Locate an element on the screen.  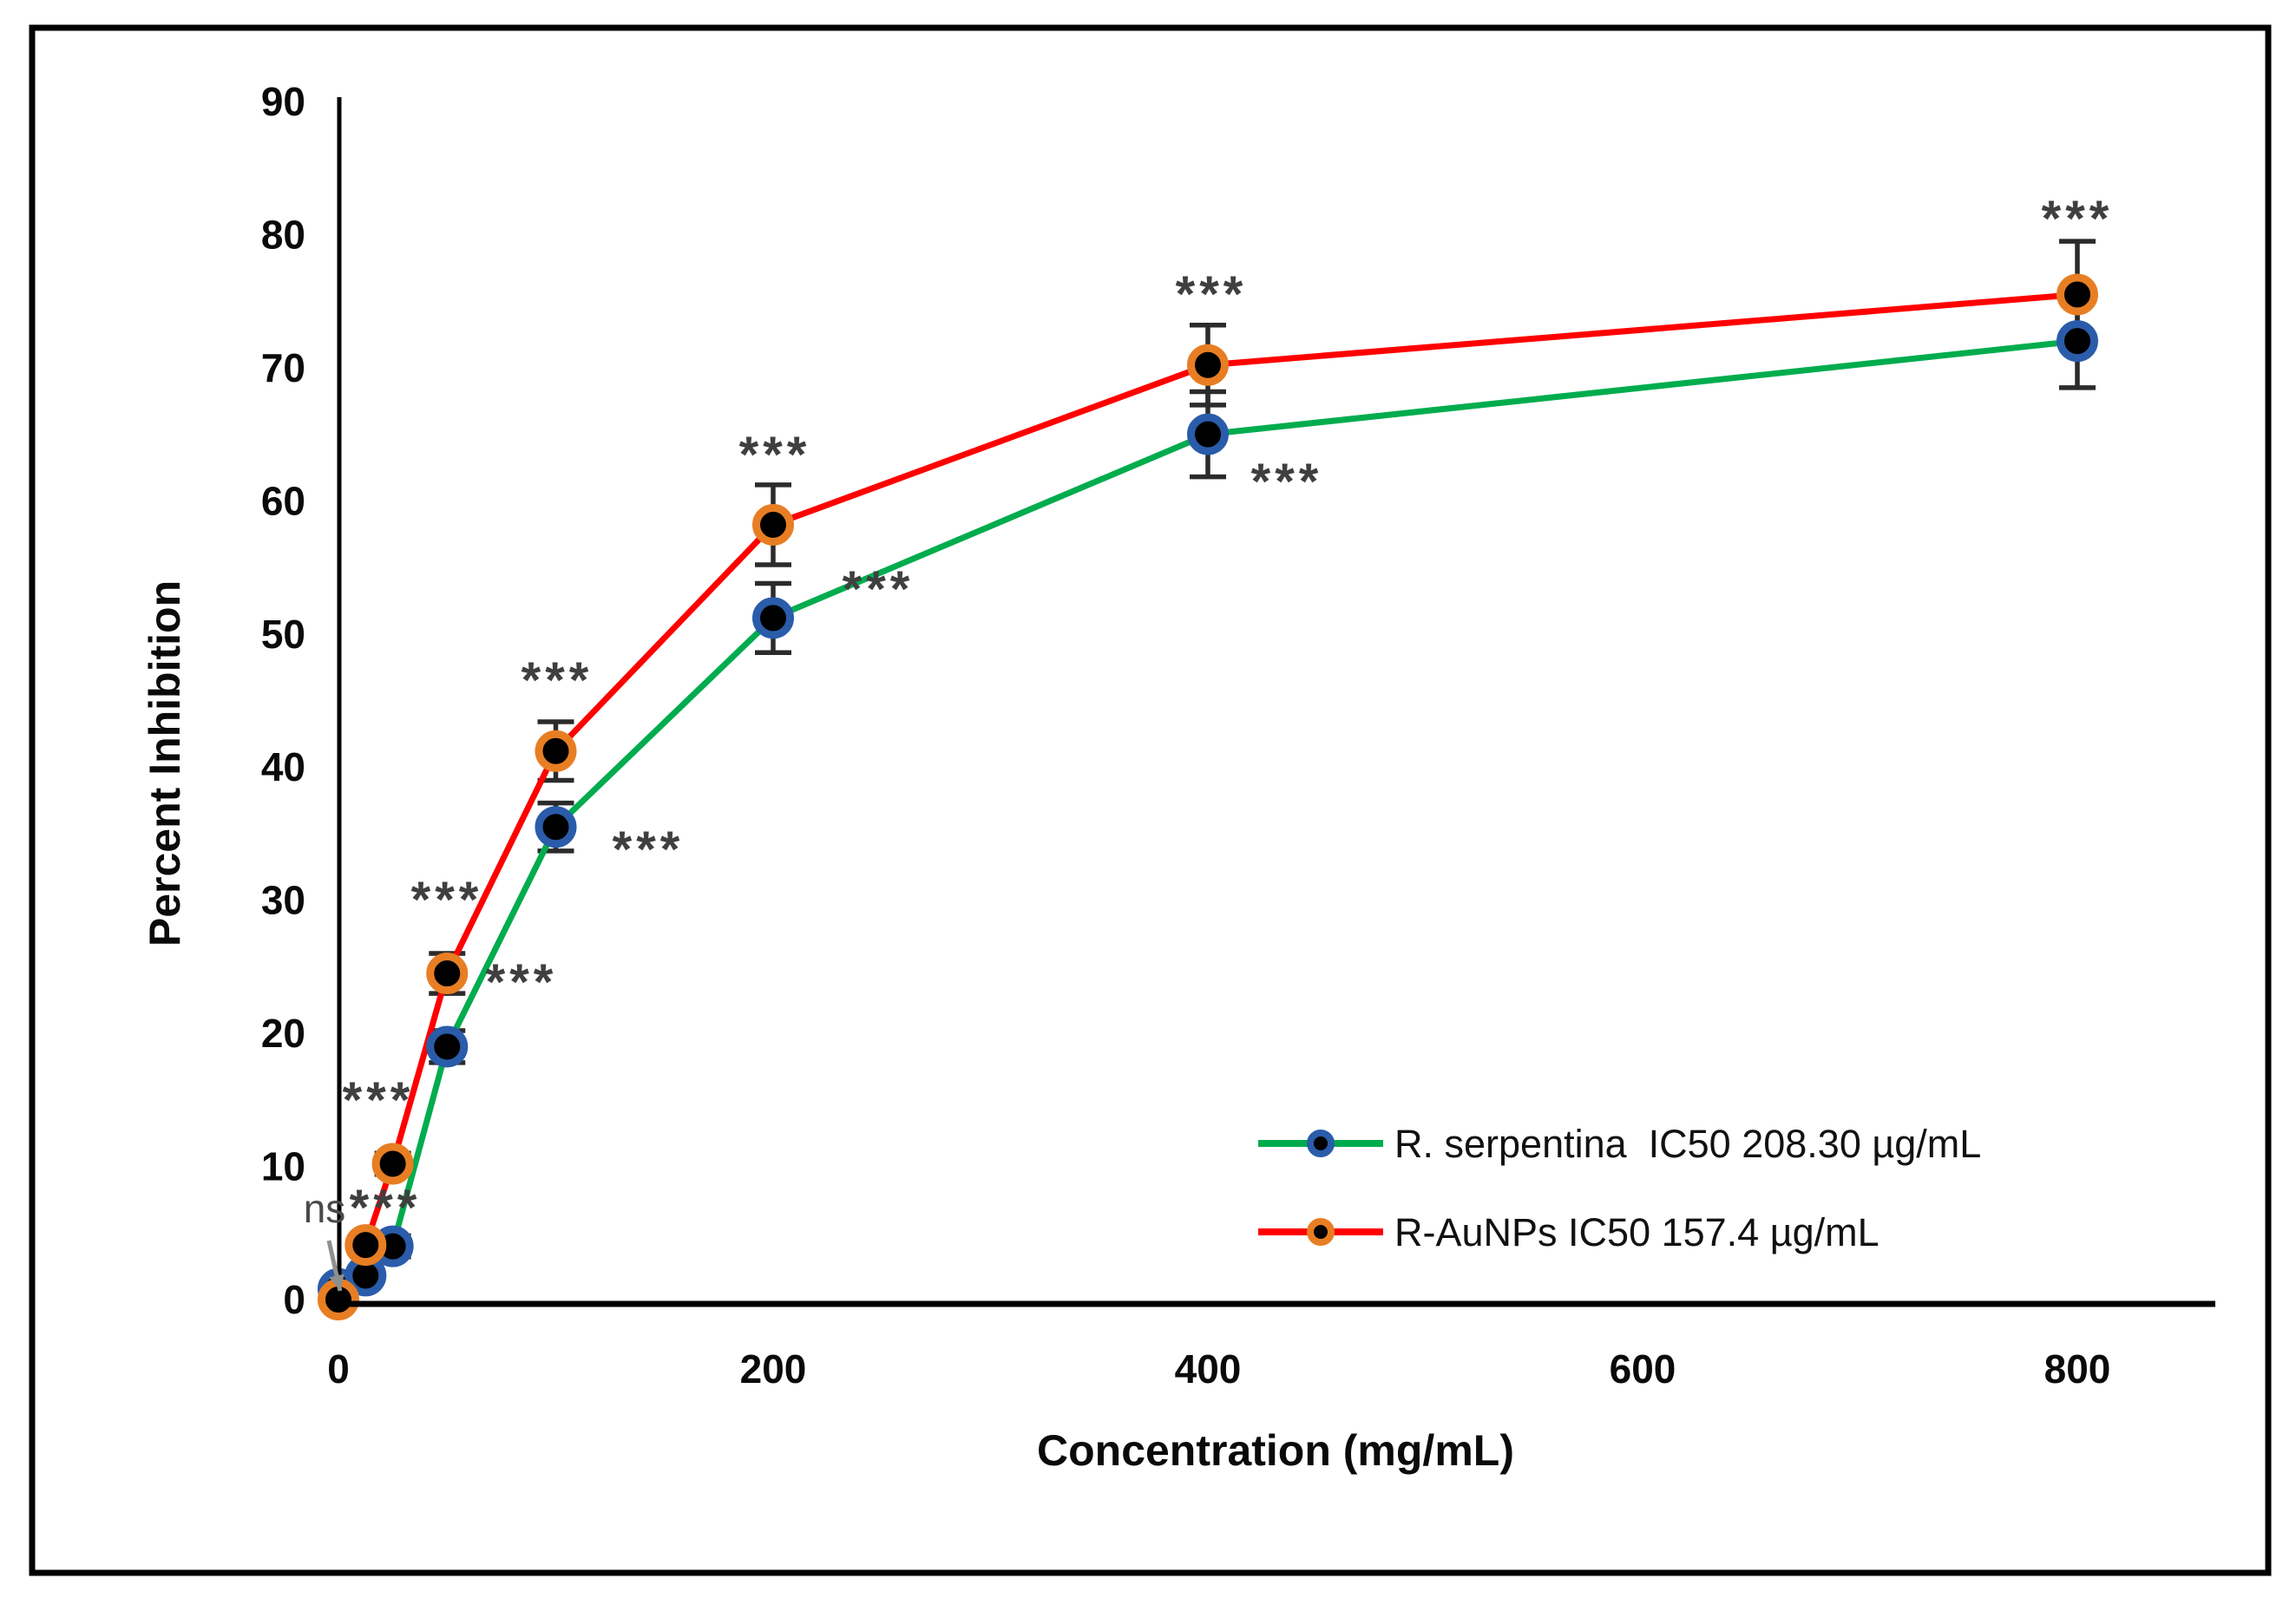
y-axis-title: Percent Inhibition is located at coordinates (165, 763).